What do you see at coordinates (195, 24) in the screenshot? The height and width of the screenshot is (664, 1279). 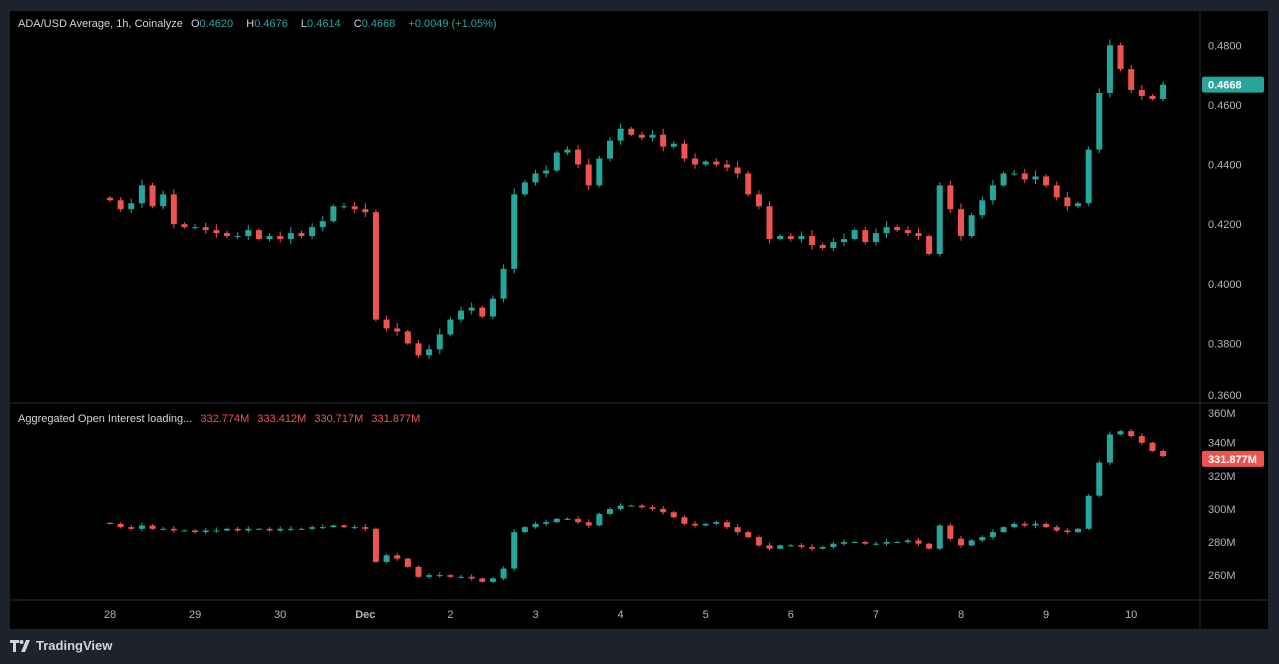 I see `open-label: O` at bounding box center [195, 24].